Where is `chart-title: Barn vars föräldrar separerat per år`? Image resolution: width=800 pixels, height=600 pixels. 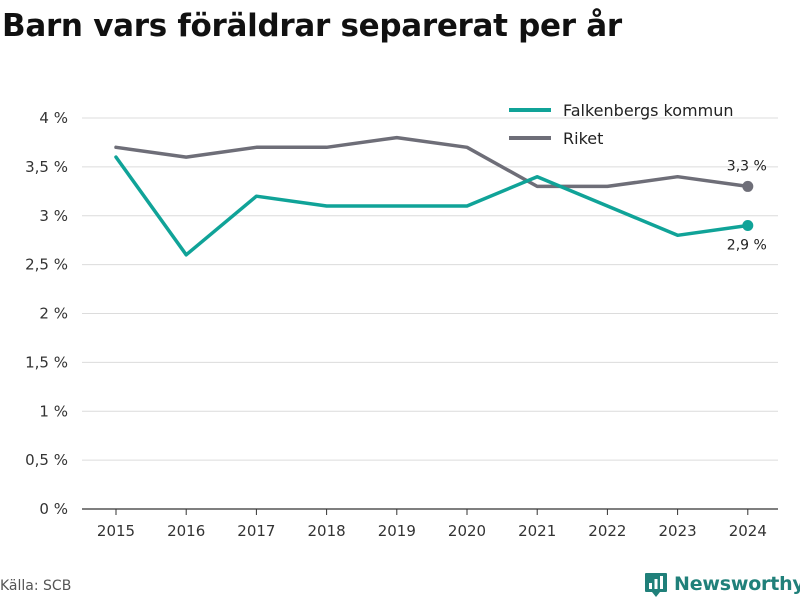 chart-title: Barn vars föräldrar separerat per år is located at coordinates (312, 26).